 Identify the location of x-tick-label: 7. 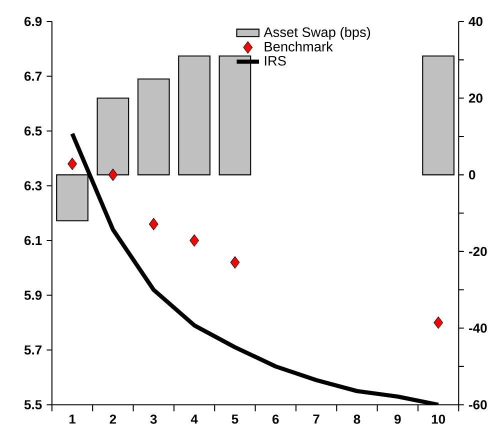
(316, 419).